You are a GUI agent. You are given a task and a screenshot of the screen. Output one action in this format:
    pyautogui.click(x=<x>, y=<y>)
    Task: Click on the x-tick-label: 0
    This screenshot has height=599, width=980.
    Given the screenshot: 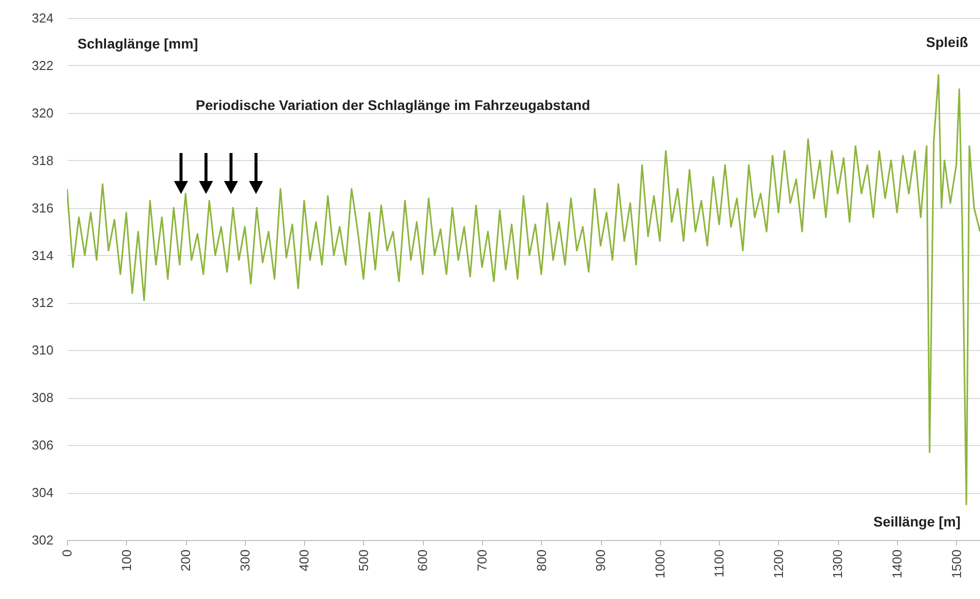 What is the action you would take?
    pyautogui.click(x=67, y=553)
    